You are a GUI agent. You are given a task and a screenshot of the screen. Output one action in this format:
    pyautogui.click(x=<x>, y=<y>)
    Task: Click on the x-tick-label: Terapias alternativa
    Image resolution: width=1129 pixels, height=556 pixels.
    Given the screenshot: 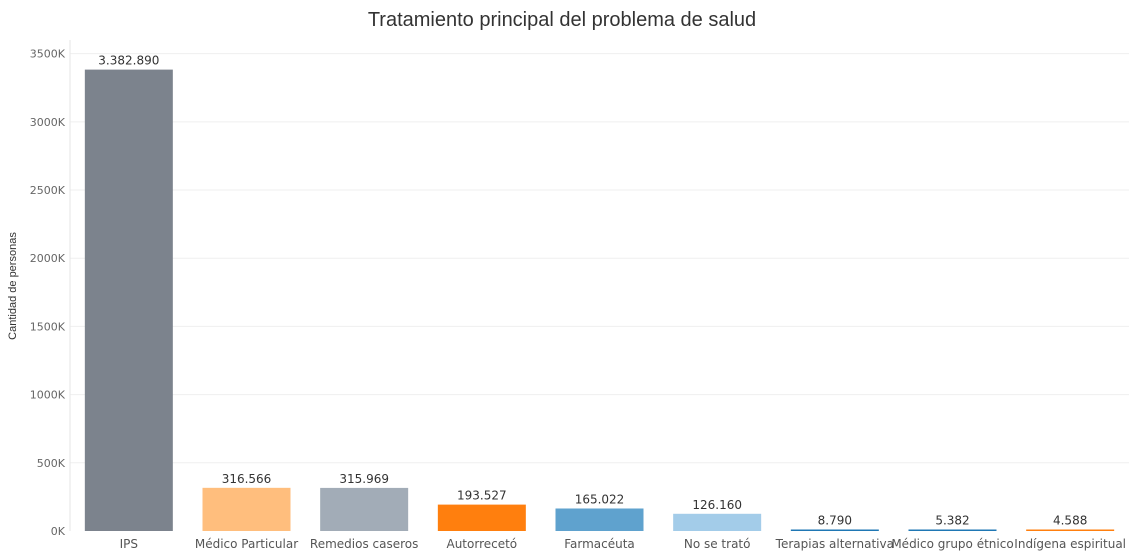 What is the action you would take?
    pyautogui.click(x=834, y=544)
    